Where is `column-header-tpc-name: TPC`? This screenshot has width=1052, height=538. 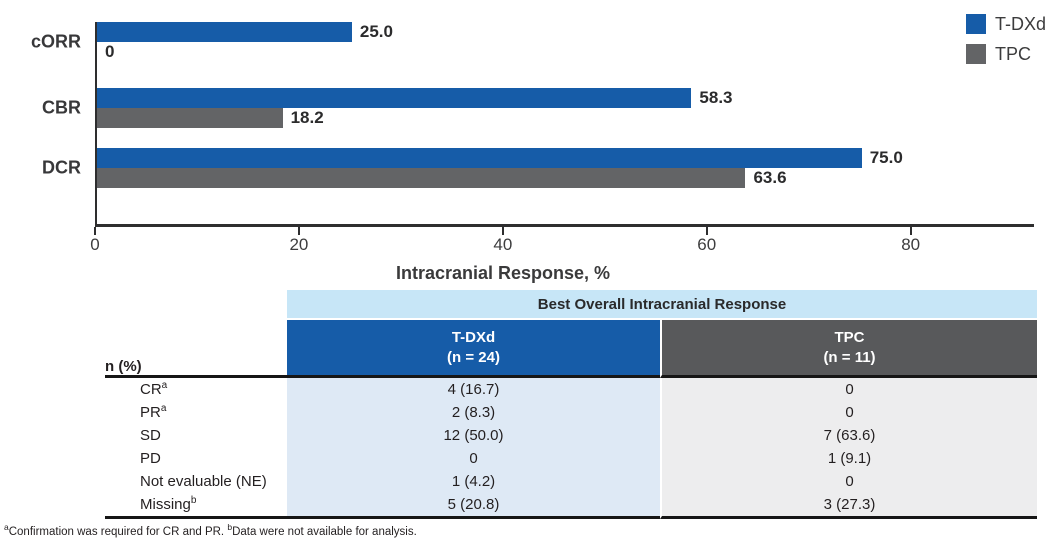
column-header-tpc-name: TPC is located at coordinates (849, 337).